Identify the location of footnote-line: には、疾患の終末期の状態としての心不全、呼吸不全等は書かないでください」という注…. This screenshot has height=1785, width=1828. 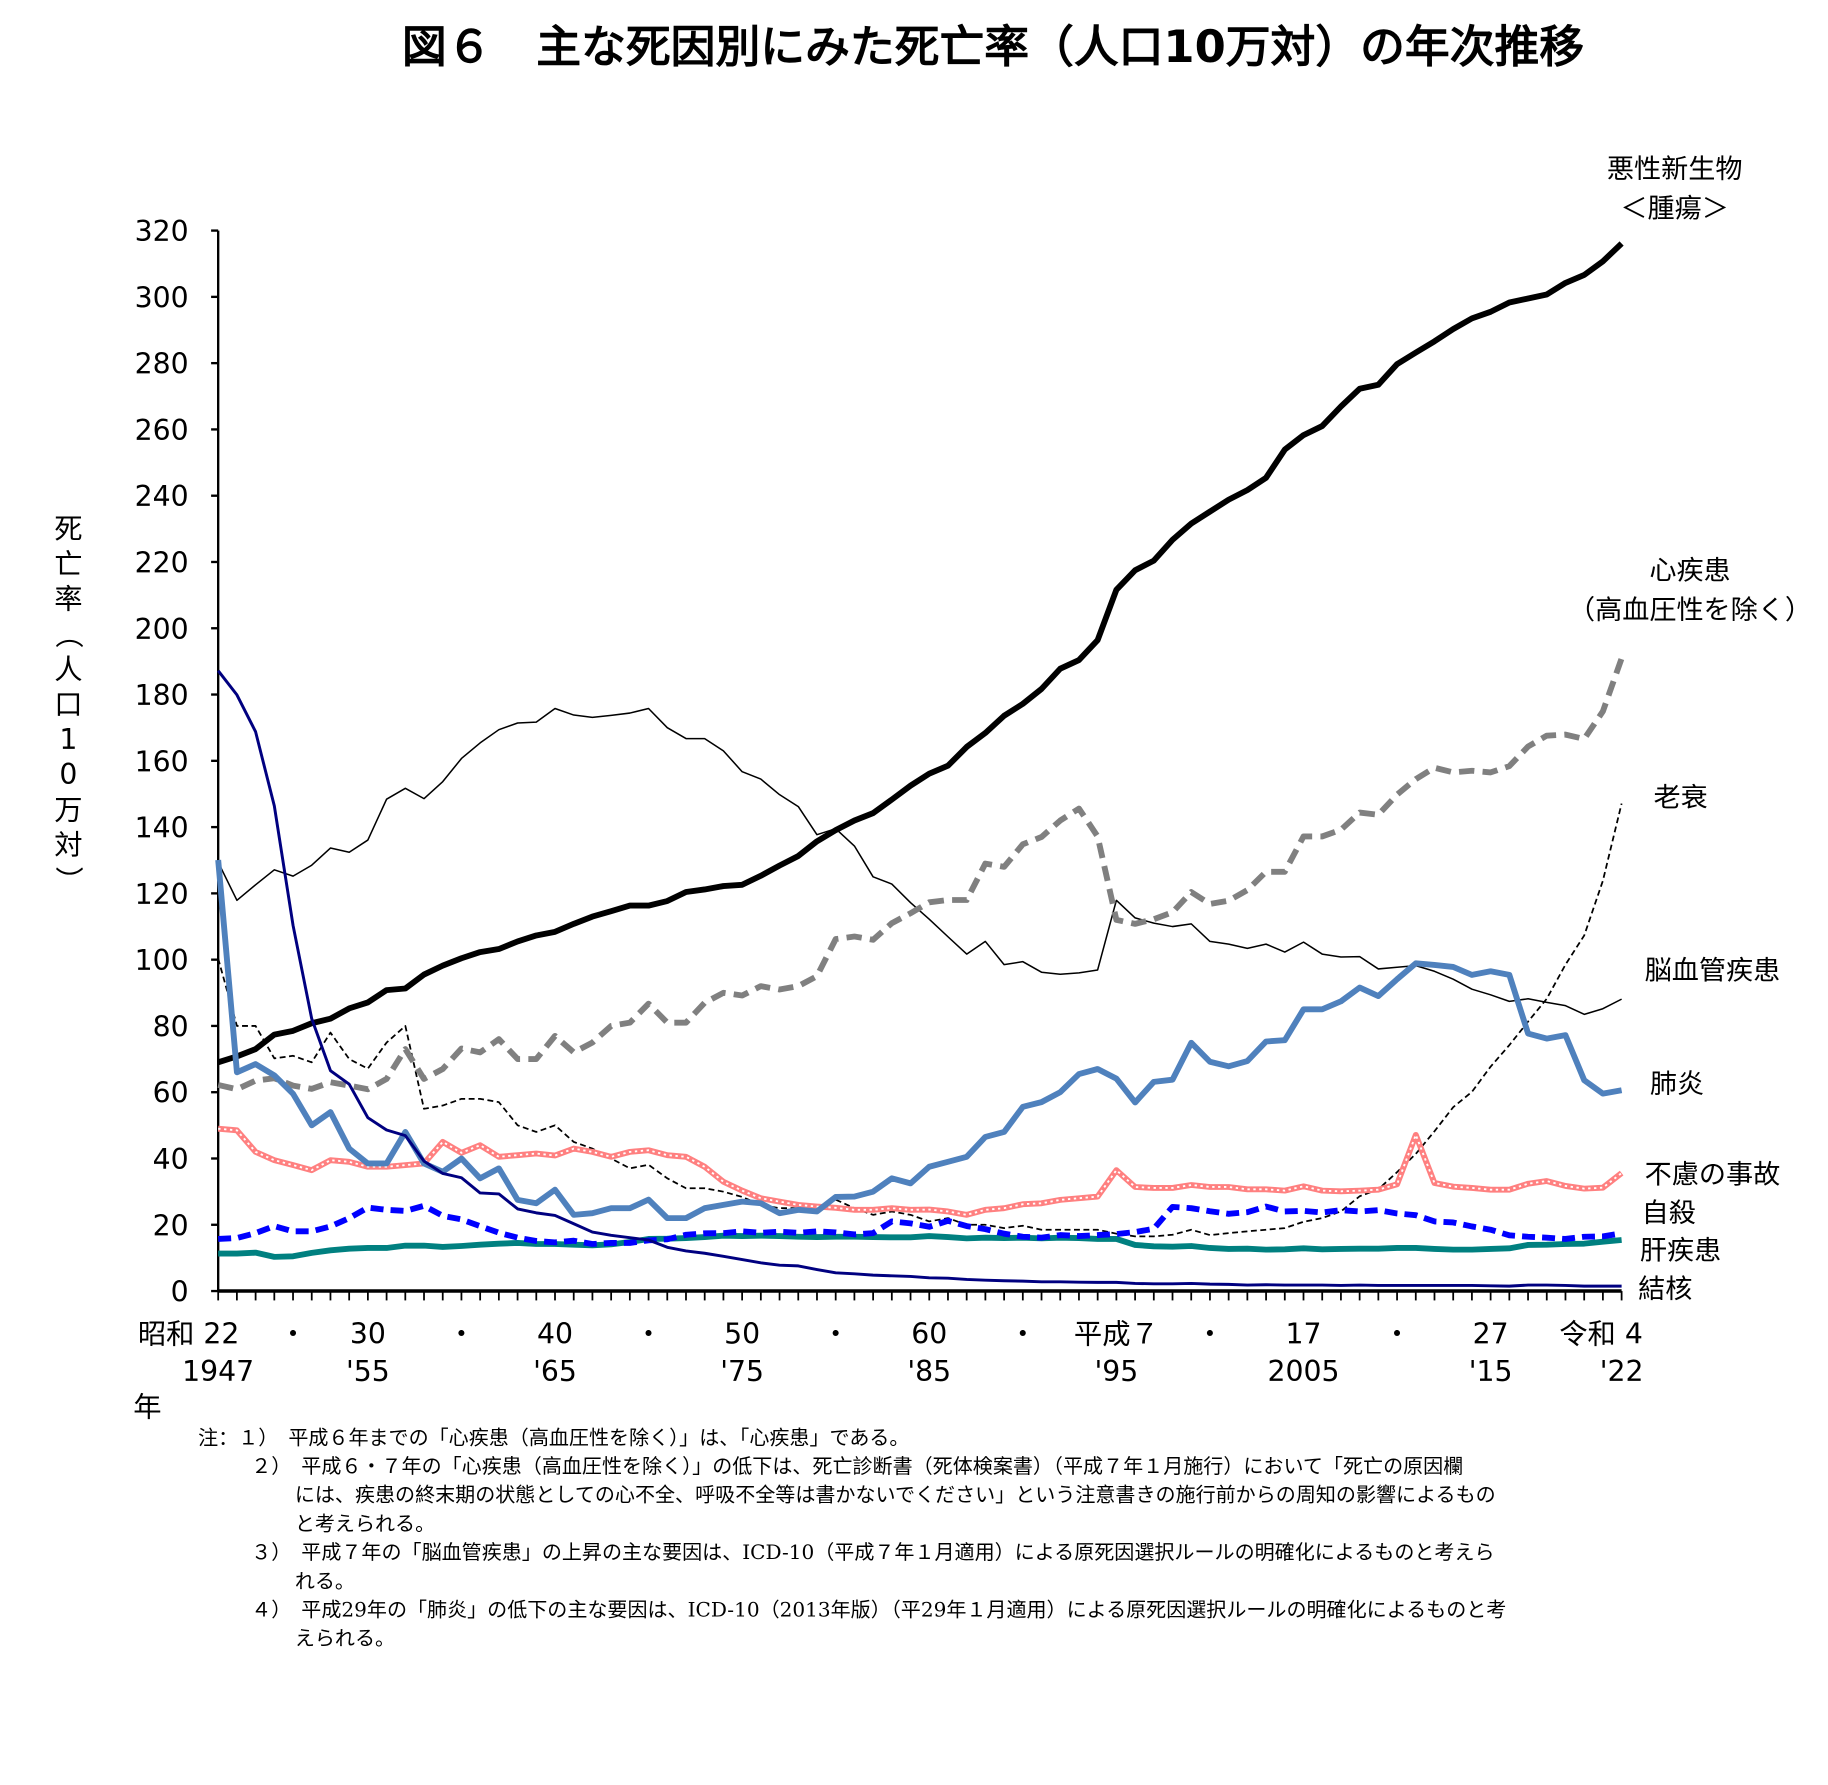
(895, 1495).